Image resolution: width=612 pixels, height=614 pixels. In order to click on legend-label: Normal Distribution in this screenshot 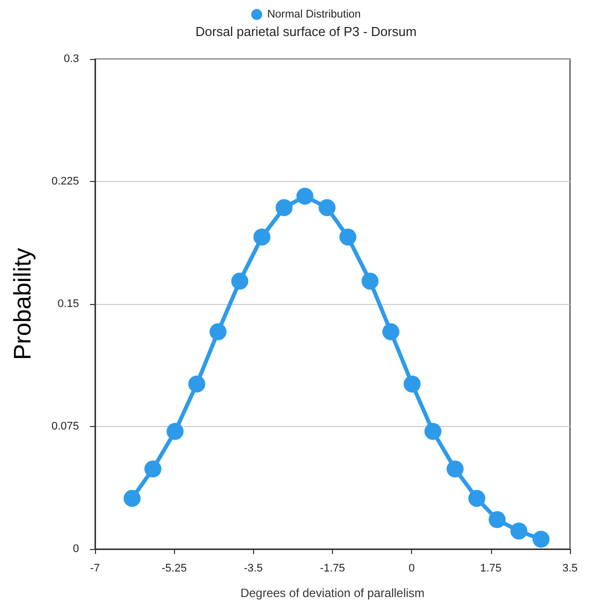, I will do `click(314, 14)`.